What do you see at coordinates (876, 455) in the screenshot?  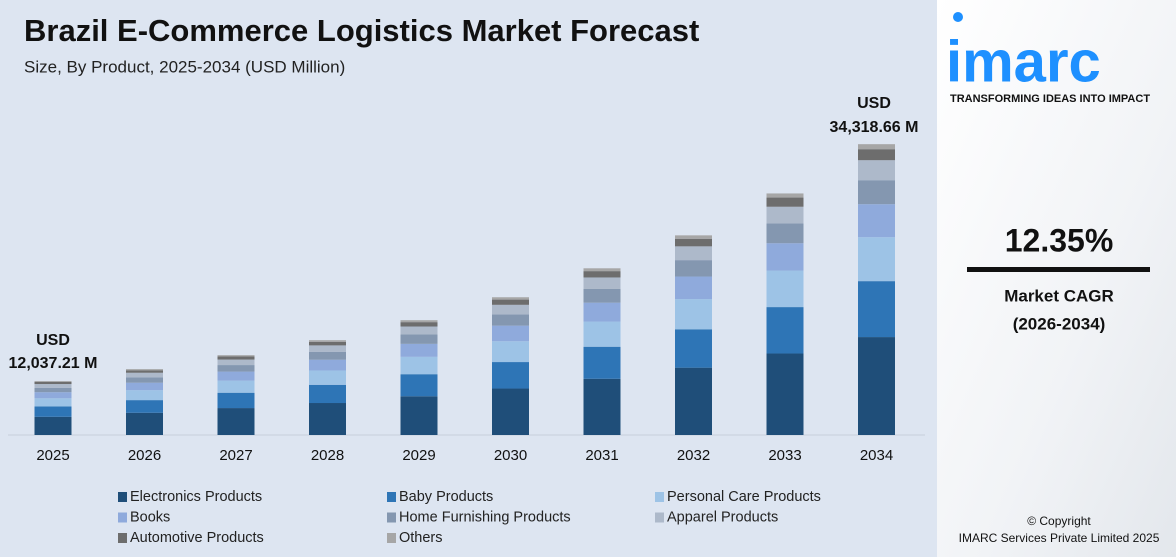 I see `x-tick-label: 2034` at bounding box center [876, 455].